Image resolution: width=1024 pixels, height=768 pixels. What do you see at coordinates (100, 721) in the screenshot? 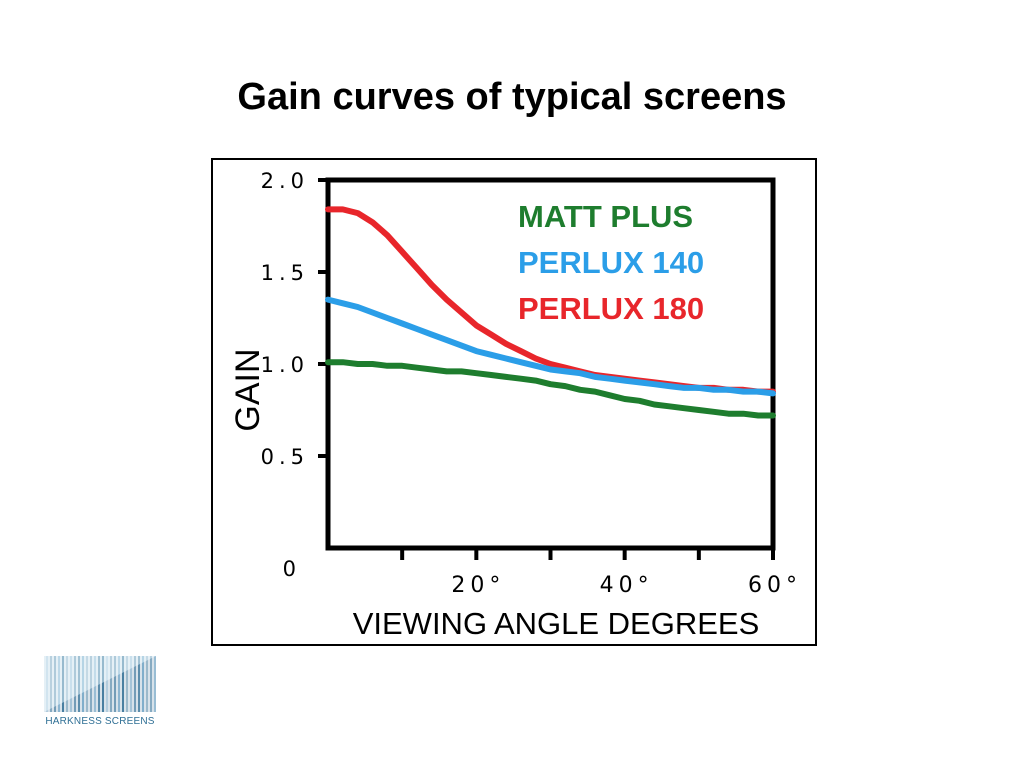
I see `brand-name: HARKNESS SCREENS` at bounding box center [100, 721].